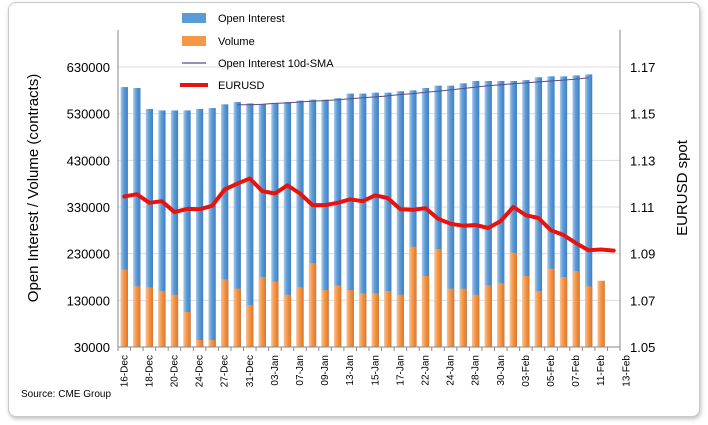 The image size is (708, 425). I want to click on x-tick-label: 24-Jan, so click(451, 370).